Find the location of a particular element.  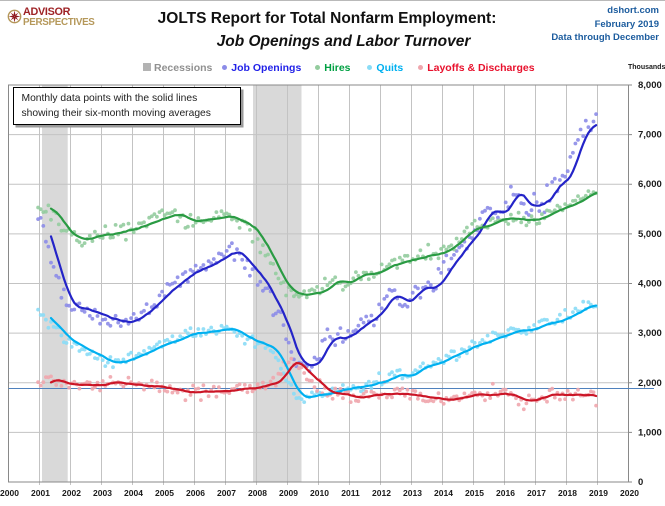

svg-text: 2006 is located at coordinates (195, 493).